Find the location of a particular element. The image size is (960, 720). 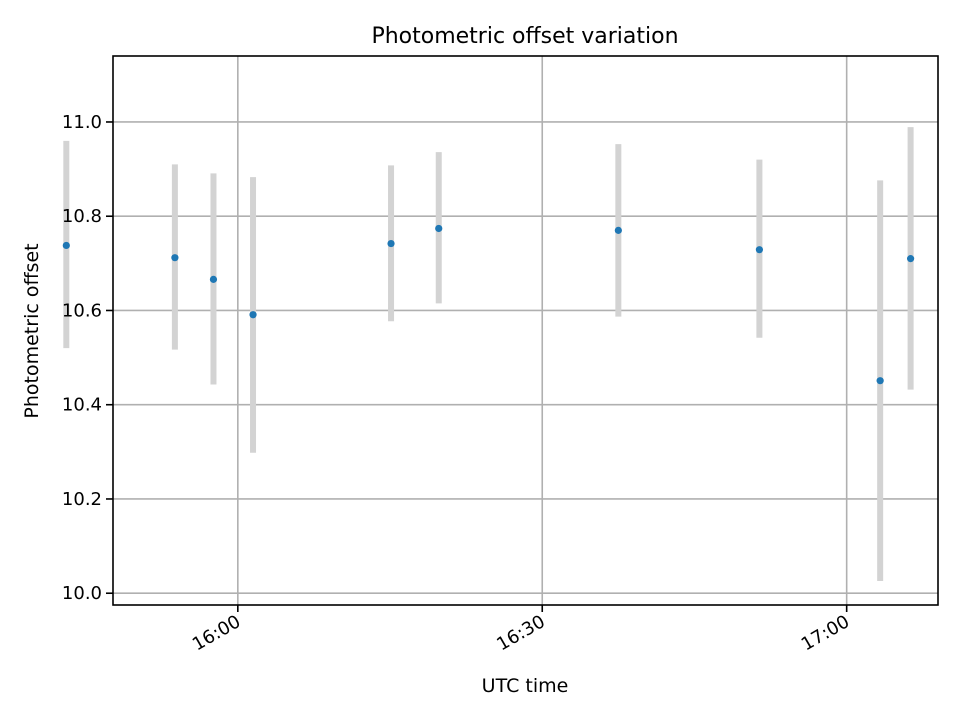

chart-title: Photometric offset variation is located at coordinates (524, 36).